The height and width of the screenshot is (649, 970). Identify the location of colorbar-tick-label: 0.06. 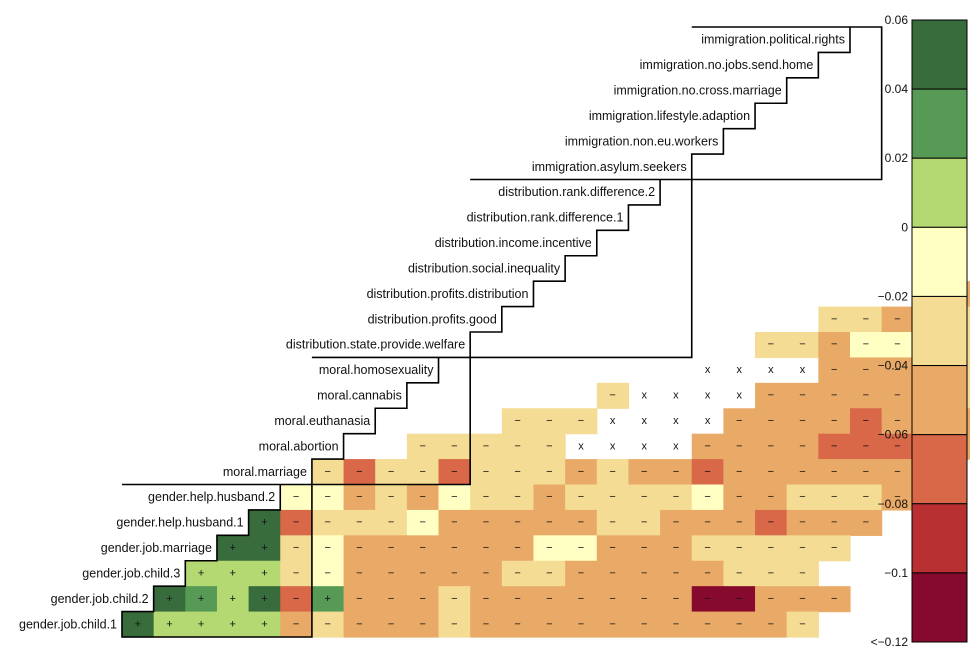
(897, 20).